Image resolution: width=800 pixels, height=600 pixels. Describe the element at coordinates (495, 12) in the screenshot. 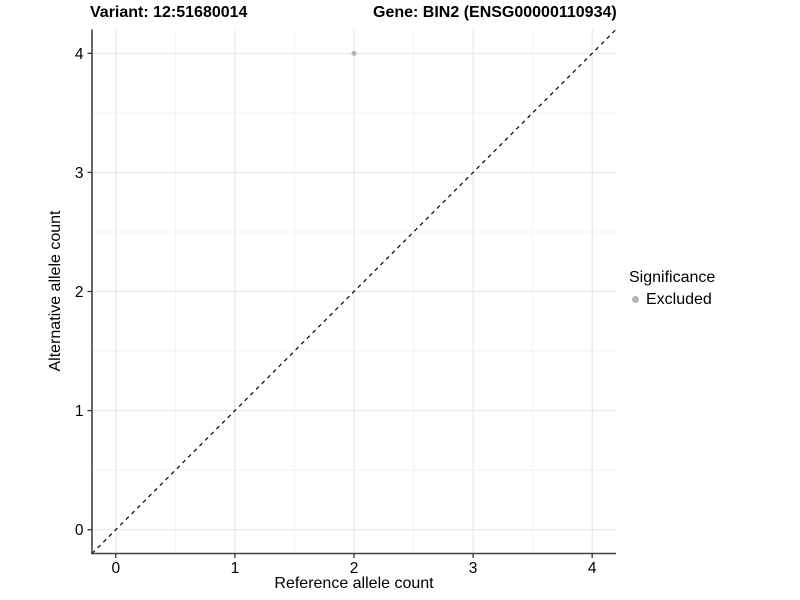

I see `plot-title-gene: Gene: BIN2 (ENSG00000110934)` at that location.